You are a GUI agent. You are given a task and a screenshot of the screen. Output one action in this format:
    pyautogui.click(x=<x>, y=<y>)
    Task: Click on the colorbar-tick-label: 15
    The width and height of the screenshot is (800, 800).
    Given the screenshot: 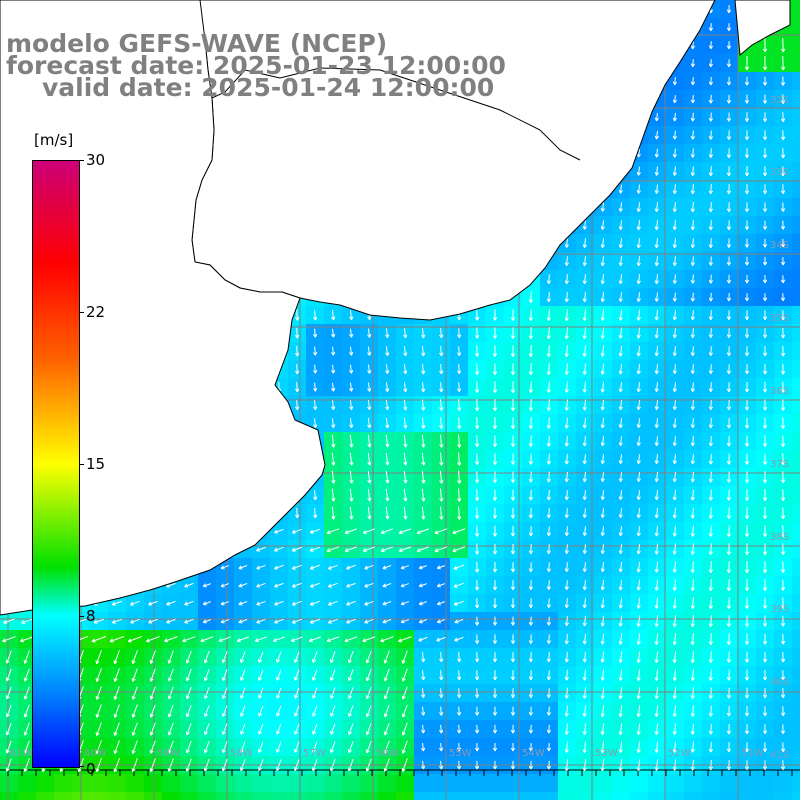 What is the action you would take?
    pyautogui.click(x=96, y=464)
    